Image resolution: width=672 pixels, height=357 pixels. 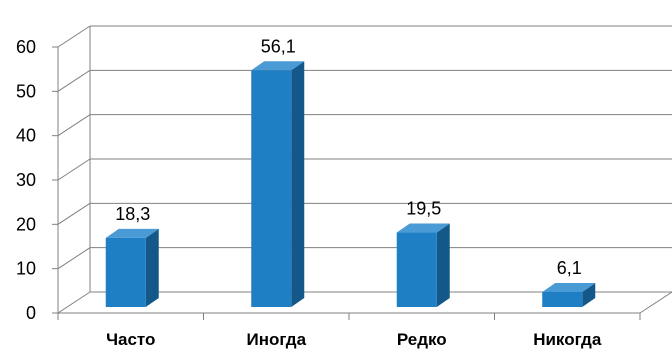 What do you see at coordinates (278, 46) in the screenshot?
I see `data-label: 56,1` at bounding box center [278, 46].